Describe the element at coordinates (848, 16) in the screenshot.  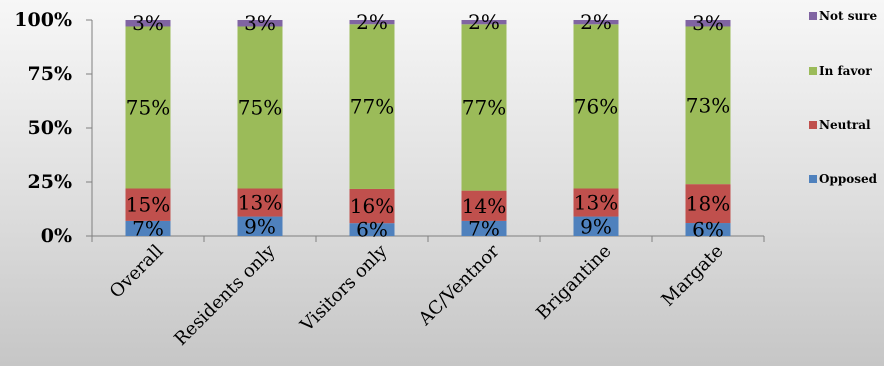
I see `legend-label: Not sure` at that location.